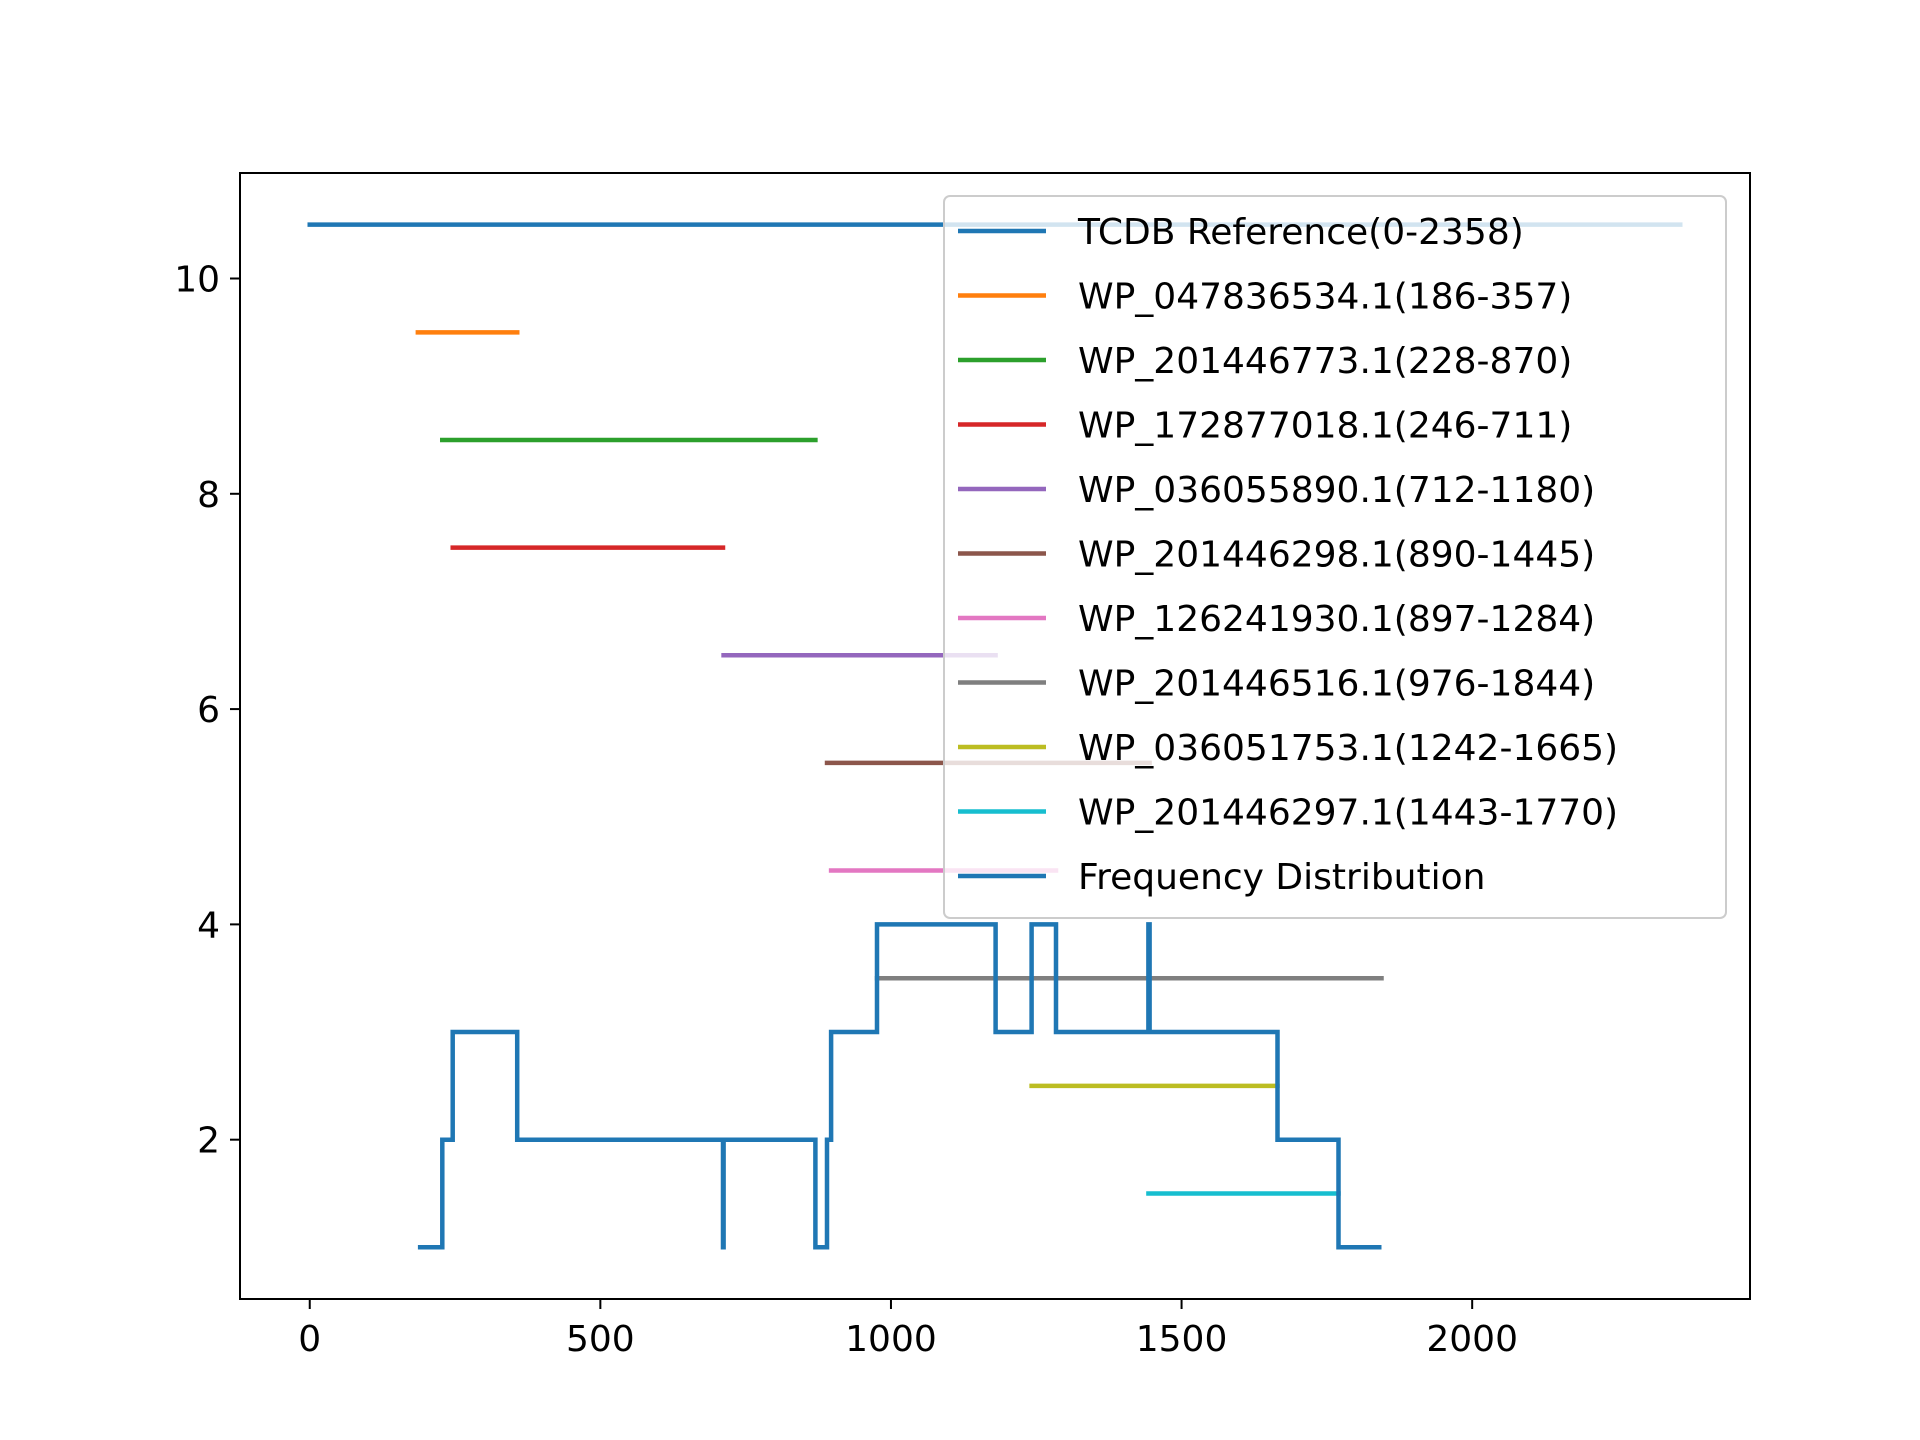  I want to click on legend-label-3: WP_201446773.1(228-870), so click(1325, 361).